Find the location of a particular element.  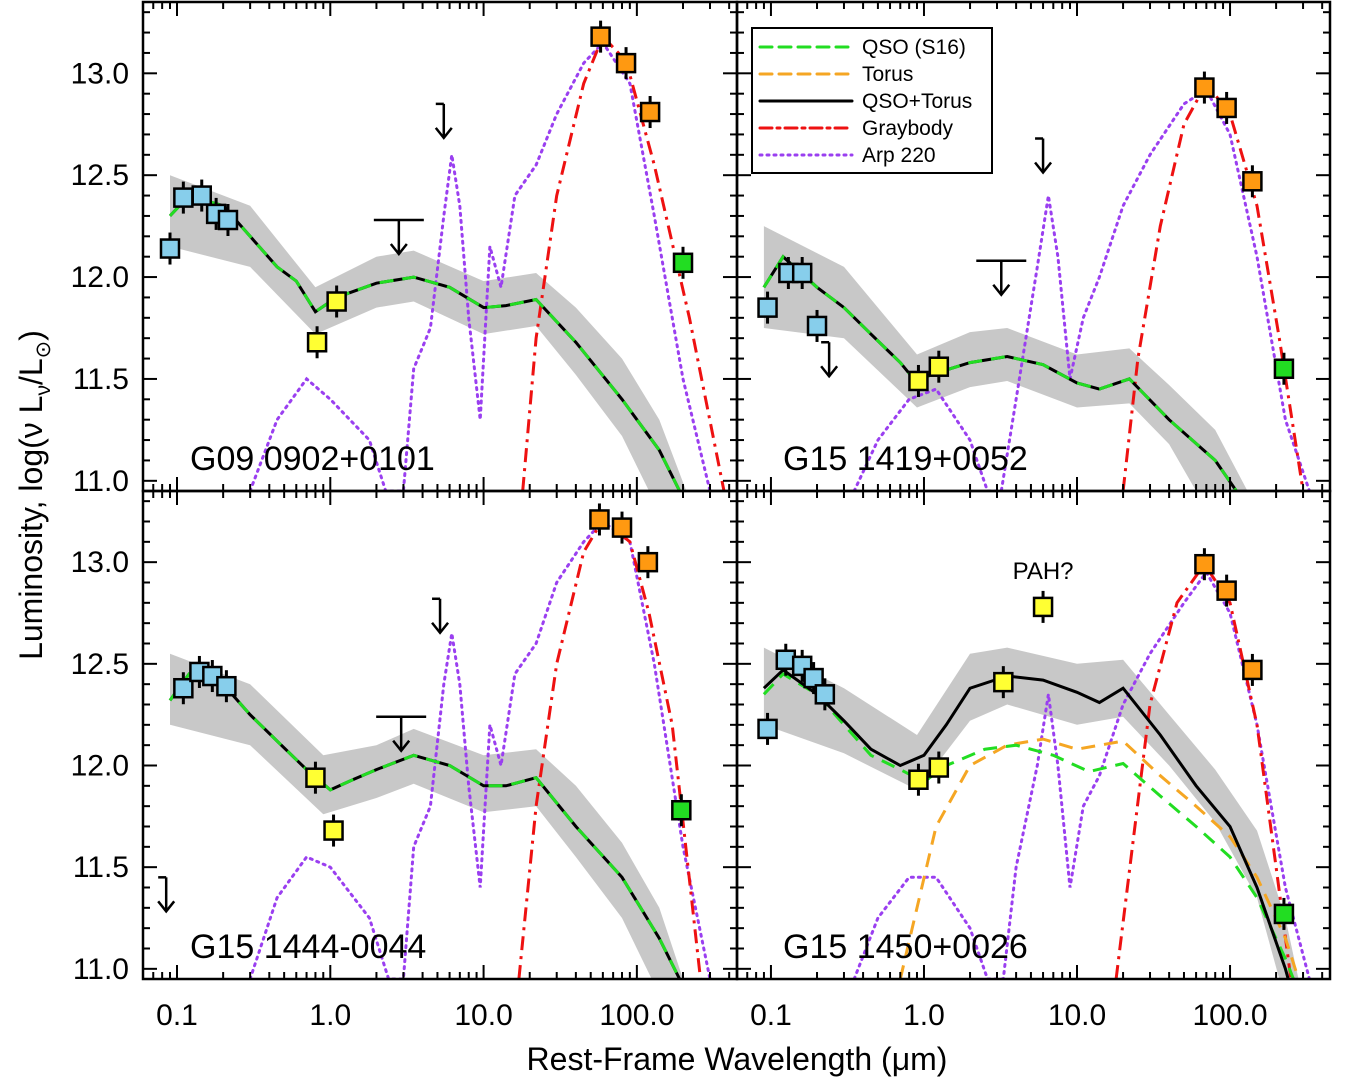

pah-annotation: PAH? is located at coordinates (1043, 571).